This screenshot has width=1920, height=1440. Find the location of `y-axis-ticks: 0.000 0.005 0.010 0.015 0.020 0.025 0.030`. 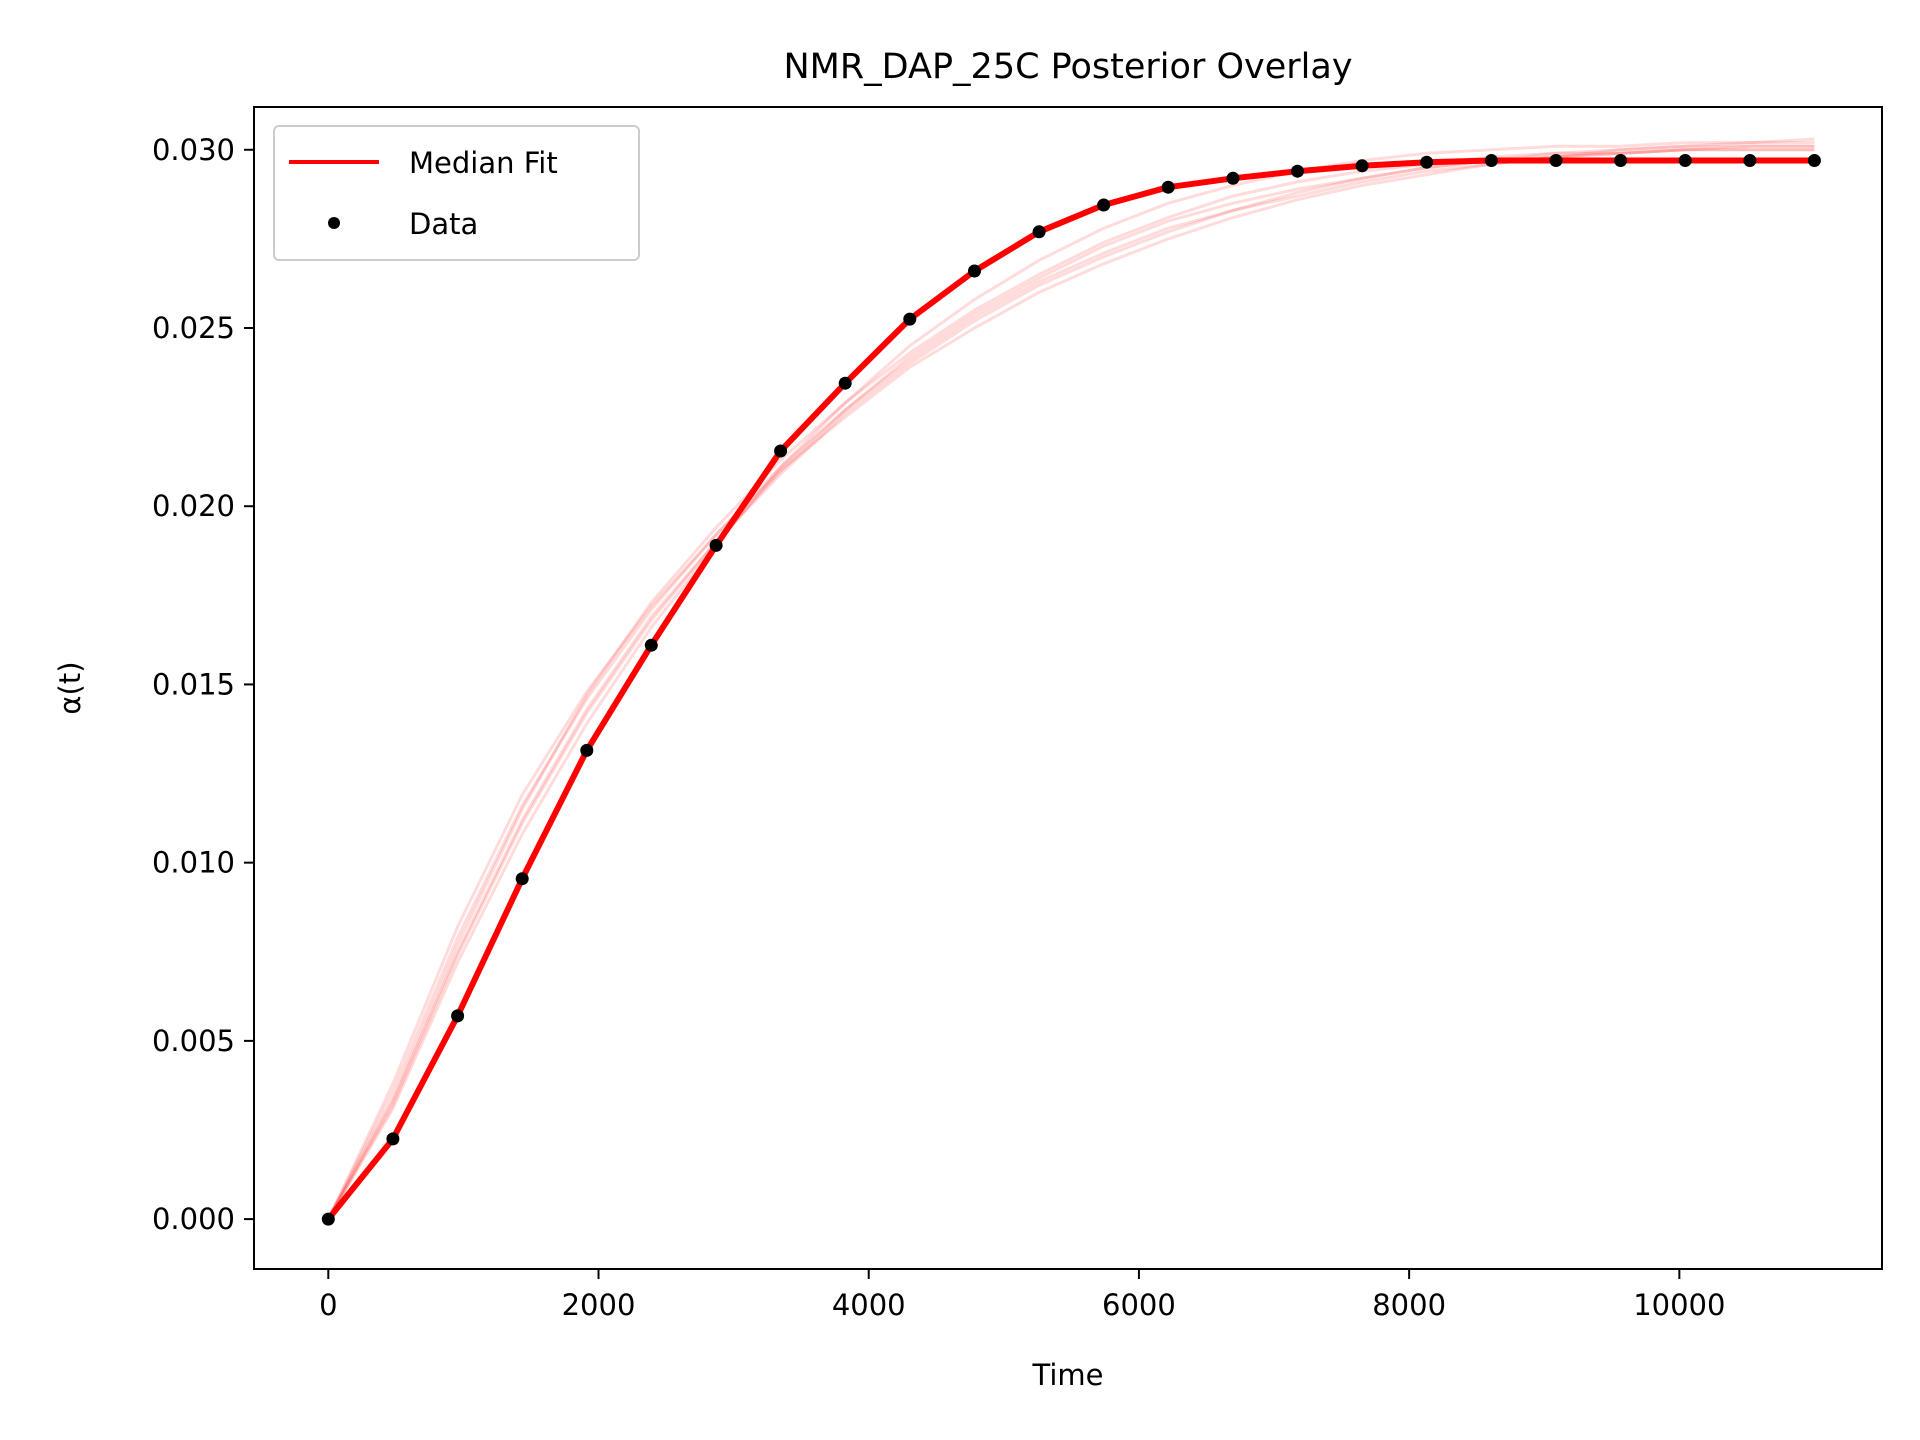

y-axis-ticks: 0.000 0.005 0.010 0.015 0.020 0.025 0.030 is located at coordinates (203, 684).